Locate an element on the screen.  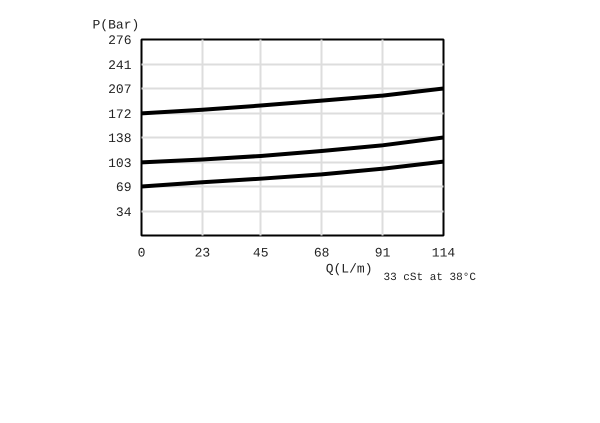
x-tick-label: 114 is located at coordinates (444, 253).